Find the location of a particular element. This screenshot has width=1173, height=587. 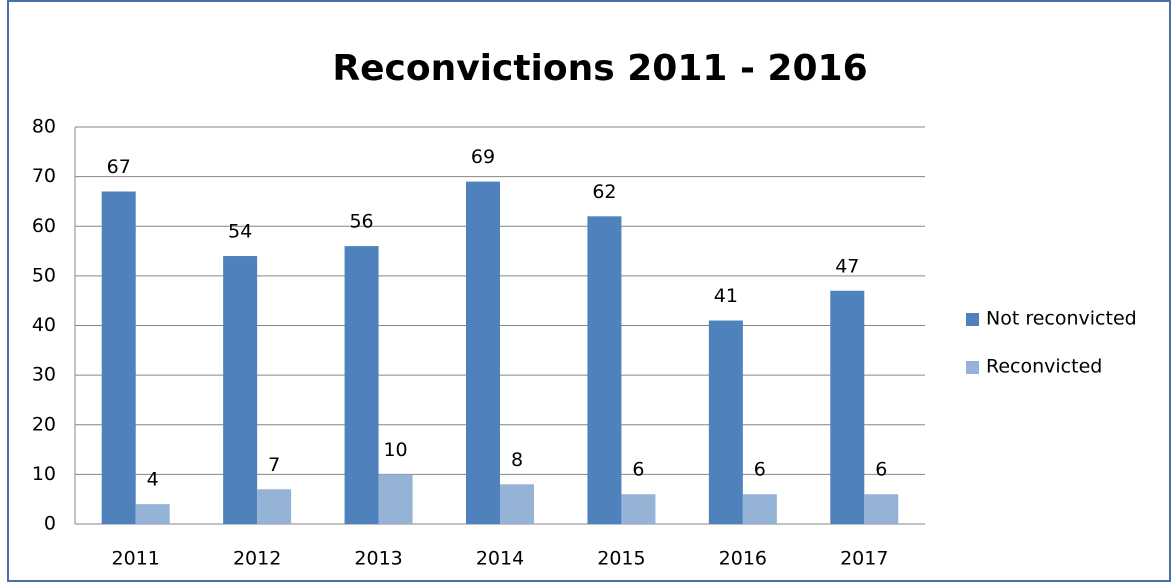

y-tick-label: 20 is located at coordinates (44, 424).